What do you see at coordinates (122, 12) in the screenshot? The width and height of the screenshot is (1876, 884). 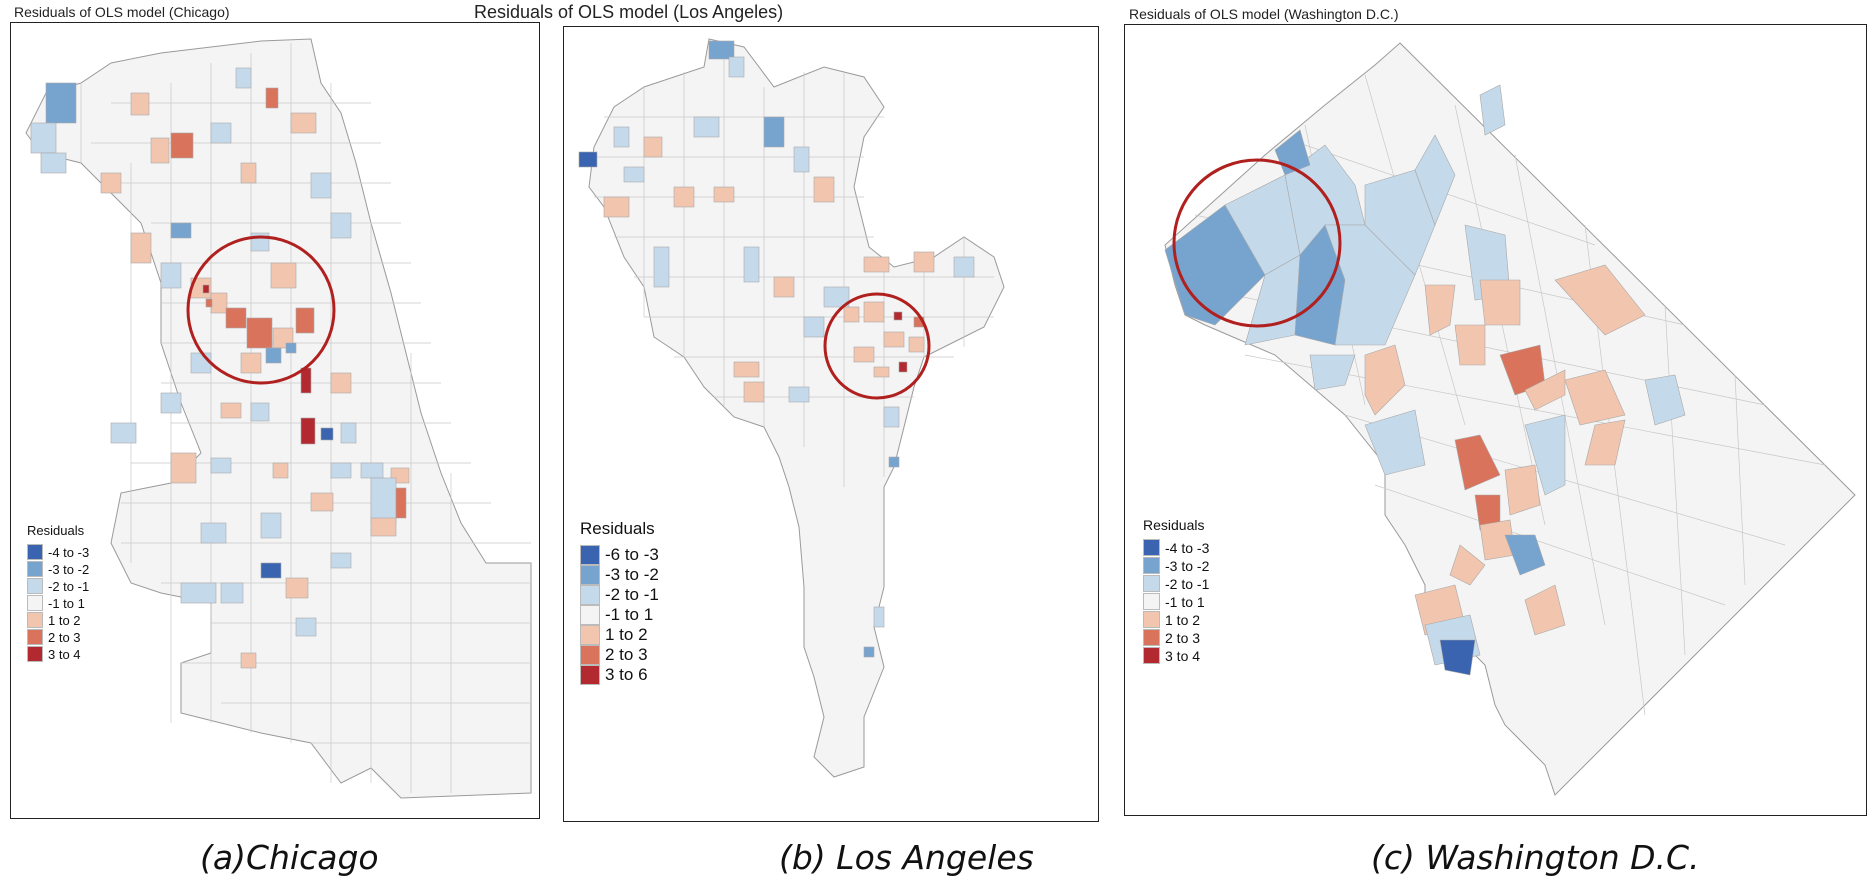 I see `chicago-map-title: Residuals of OLS model (Chicago)` at bounding box center [122, 12].